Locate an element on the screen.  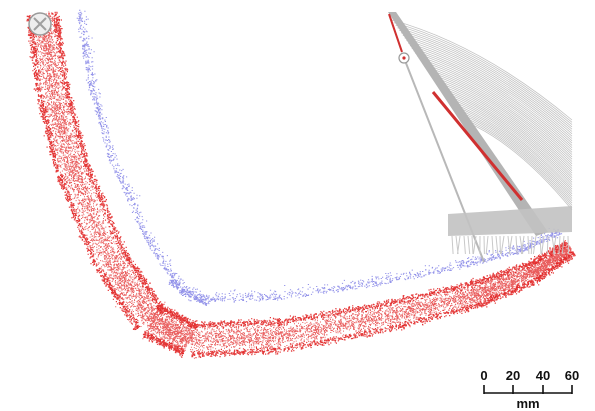
inclined-member is located at coordinates (468, 124).